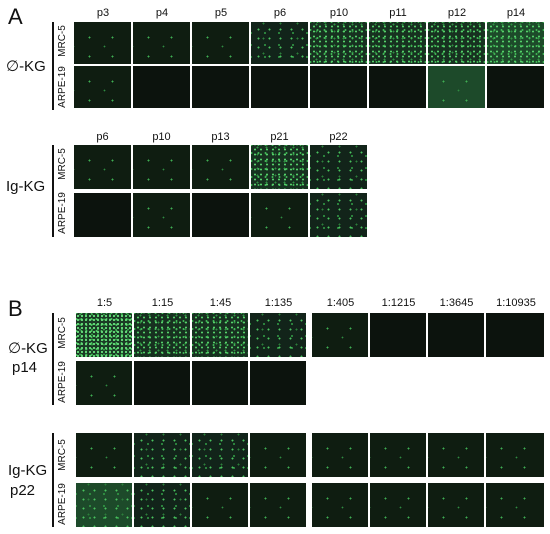  Describe the element at coordinates (456, 303) in the screenshot. I see `column-label: 1:3645` at that location.